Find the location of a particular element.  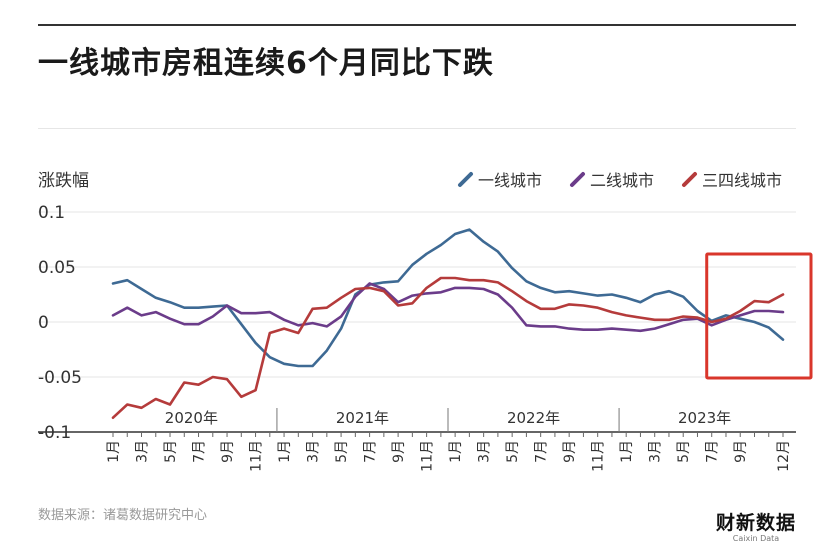

page-title: 一线城市房租连续6个月同比下跌 is located at coordinates (266, 63).